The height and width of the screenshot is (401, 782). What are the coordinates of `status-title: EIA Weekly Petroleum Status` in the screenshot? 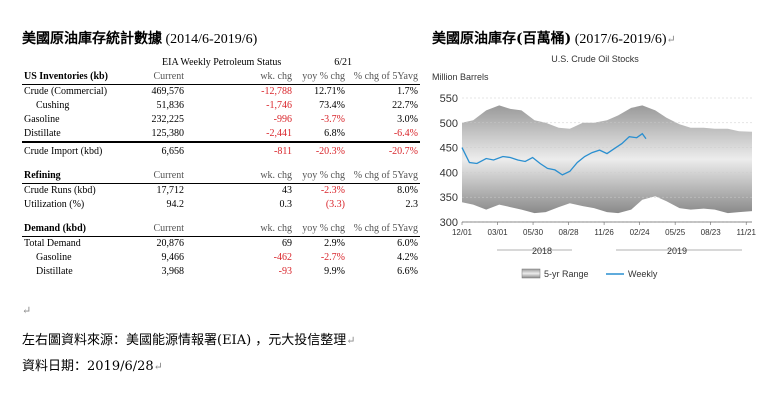 It's located at (222, 62).